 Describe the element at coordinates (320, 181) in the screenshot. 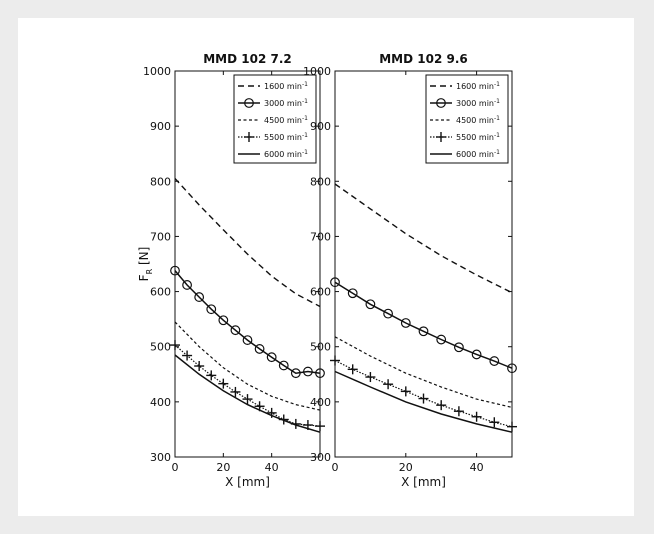

I see `y-tick-label: 800` at that location.